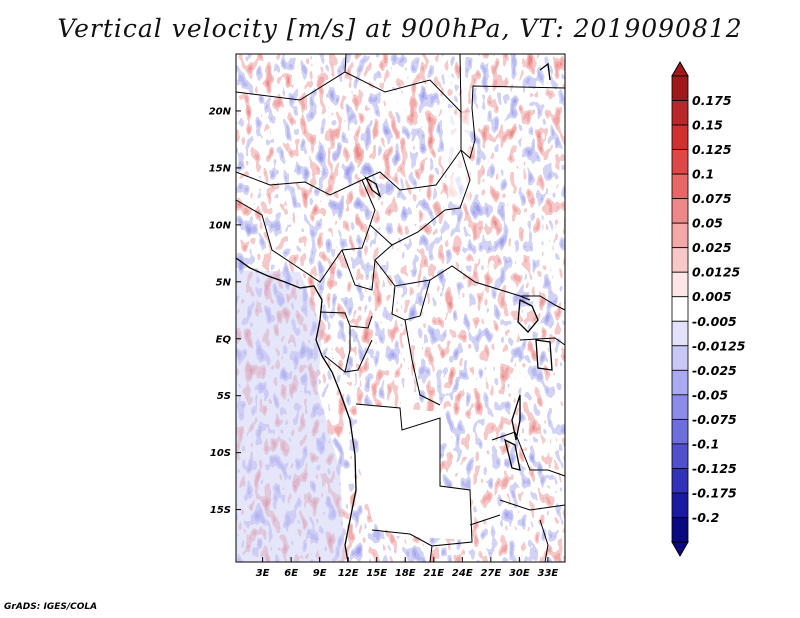 The width and height of the screenshot is (800, 618). What do you see at coordinates (220, 225) in the screenshot?
I see `lat-label: 10N` at bounding box center [220, 225].